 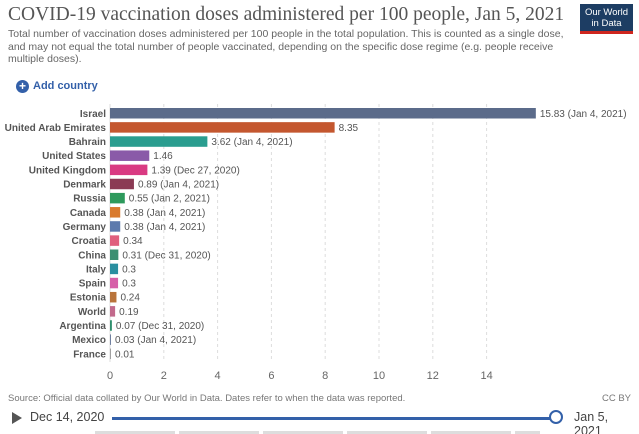 I want to click on bottom-divider, so click(x=317, y=432).